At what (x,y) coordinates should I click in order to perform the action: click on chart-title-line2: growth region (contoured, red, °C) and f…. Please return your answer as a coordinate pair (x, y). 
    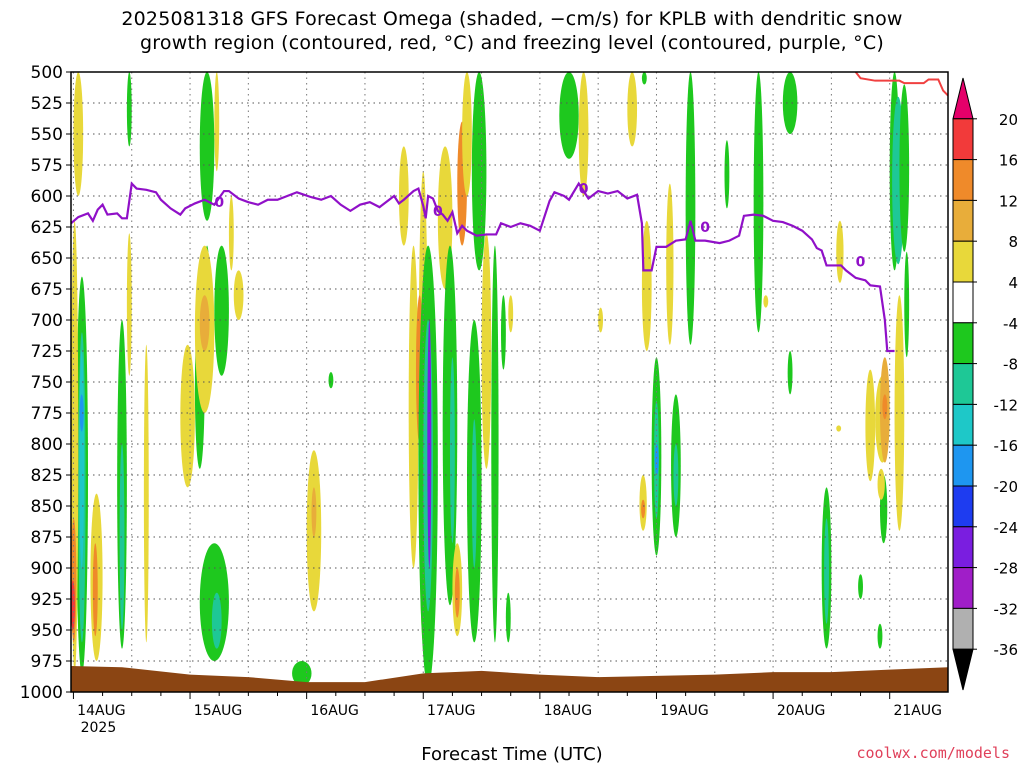
    Looking at the image, I should click on (512, 43).